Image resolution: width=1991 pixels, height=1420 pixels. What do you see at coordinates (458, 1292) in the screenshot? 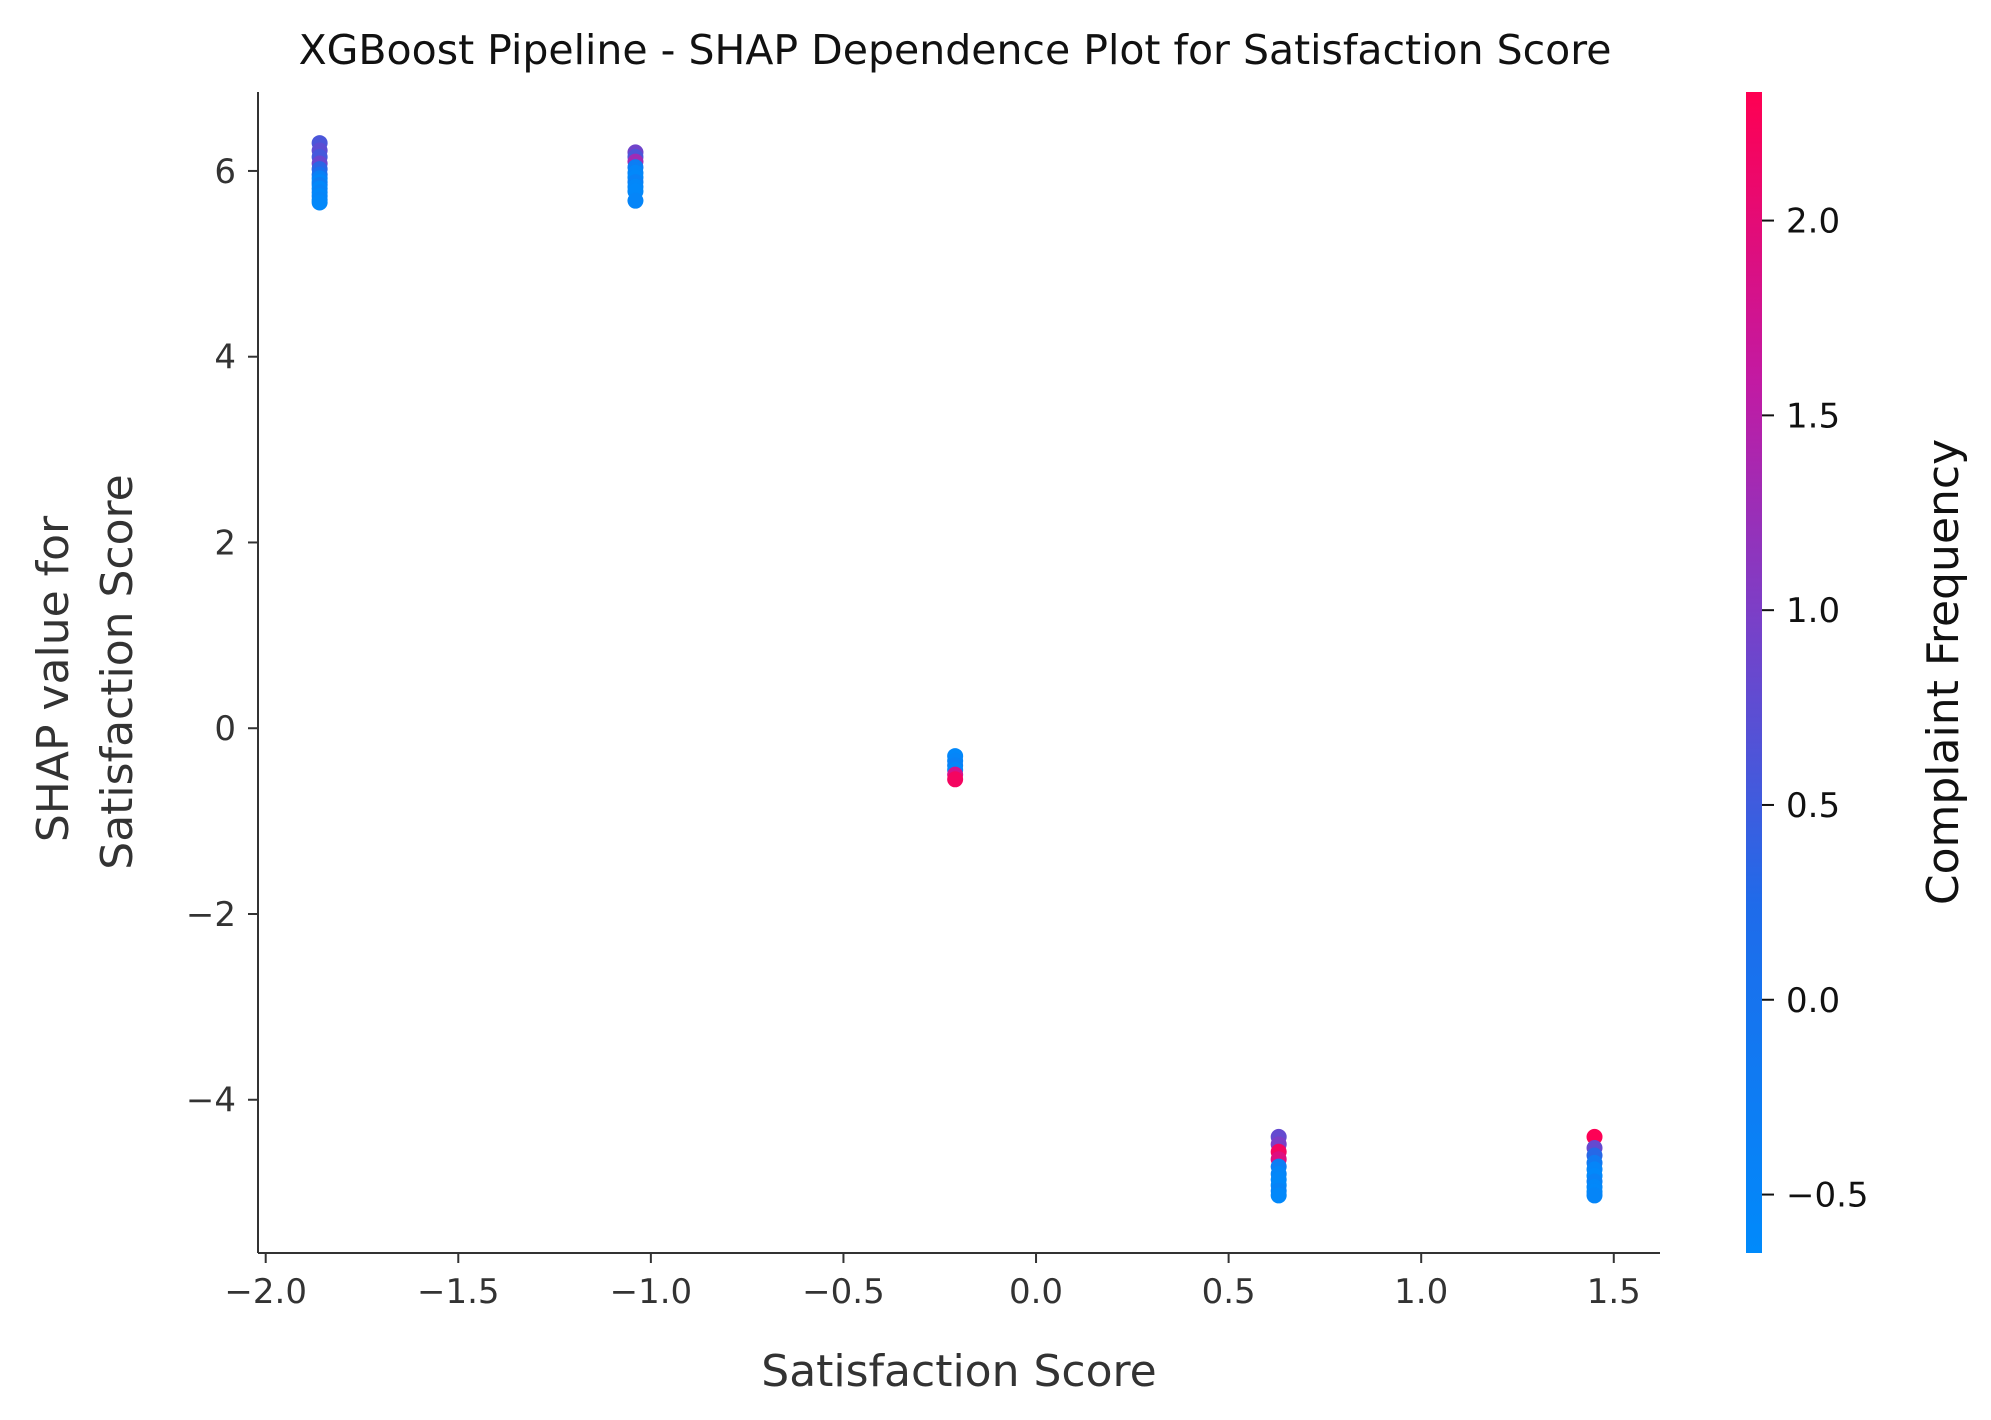
I see `x-tick-label: −1.5` at bounding box center [458, 1292].